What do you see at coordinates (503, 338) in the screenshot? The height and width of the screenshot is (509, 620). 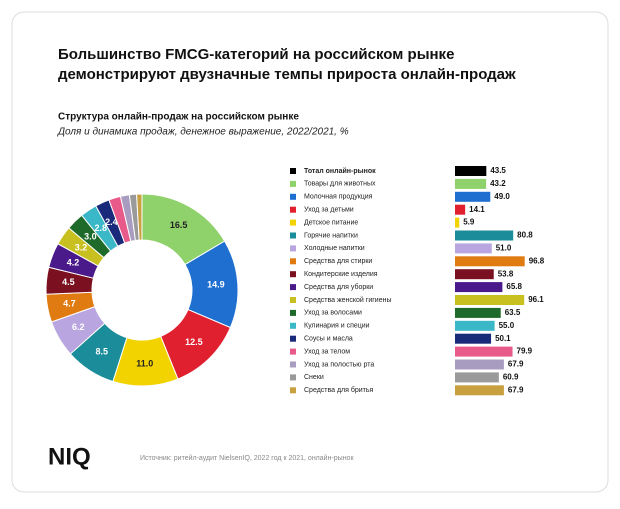 I see `bar-value: 50.1` at bounding box center [503, 338].